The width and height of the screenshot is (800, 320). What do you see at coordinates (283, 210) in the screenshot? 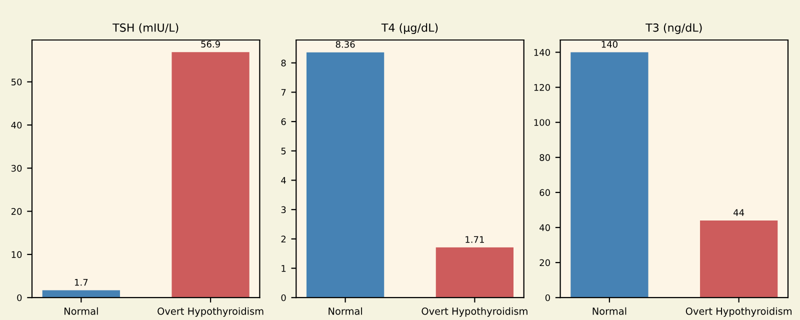
I see `y-tick-label: 3` at bounding box center [283, 210].